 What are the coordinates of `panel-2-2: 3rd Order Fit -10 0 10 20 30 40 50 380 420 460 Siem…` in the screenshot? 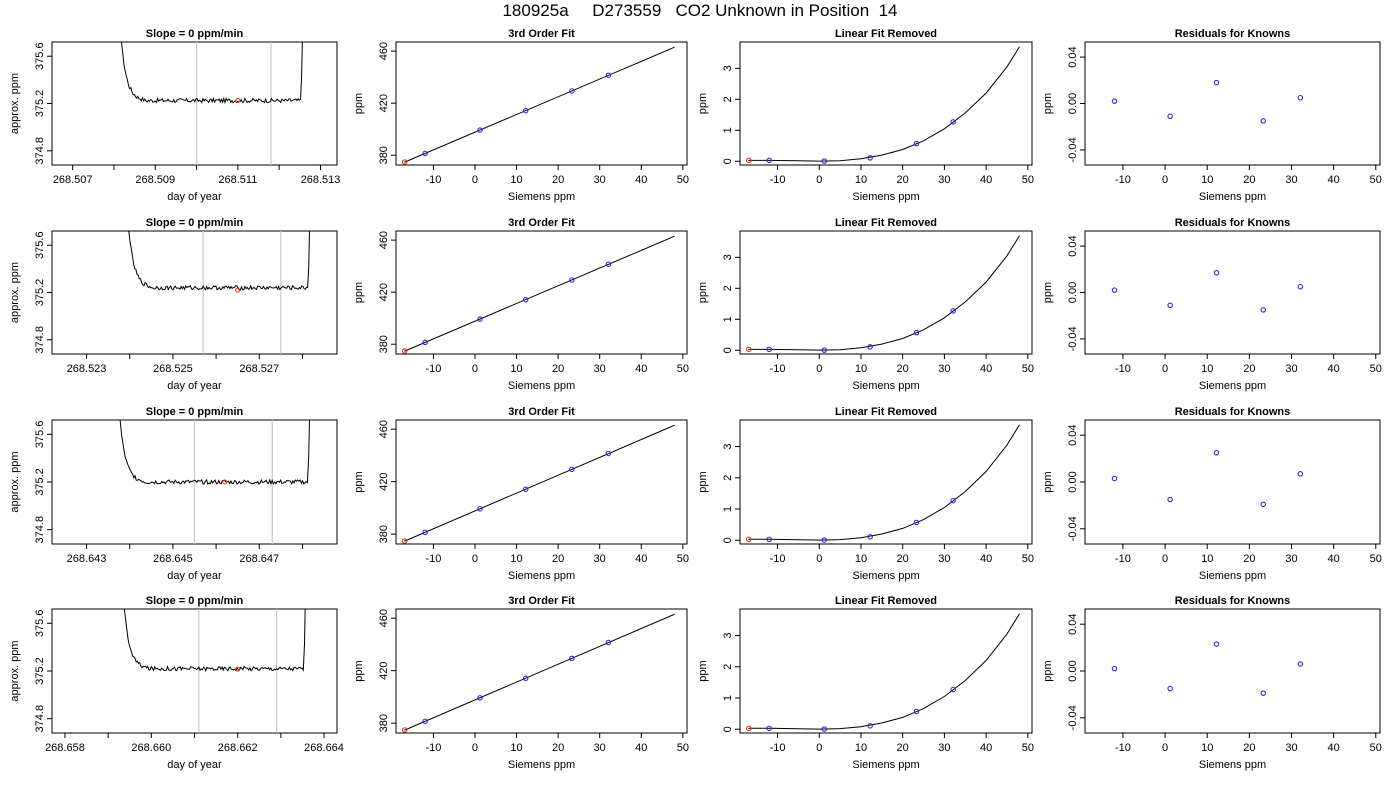 It's located at (521, 304).